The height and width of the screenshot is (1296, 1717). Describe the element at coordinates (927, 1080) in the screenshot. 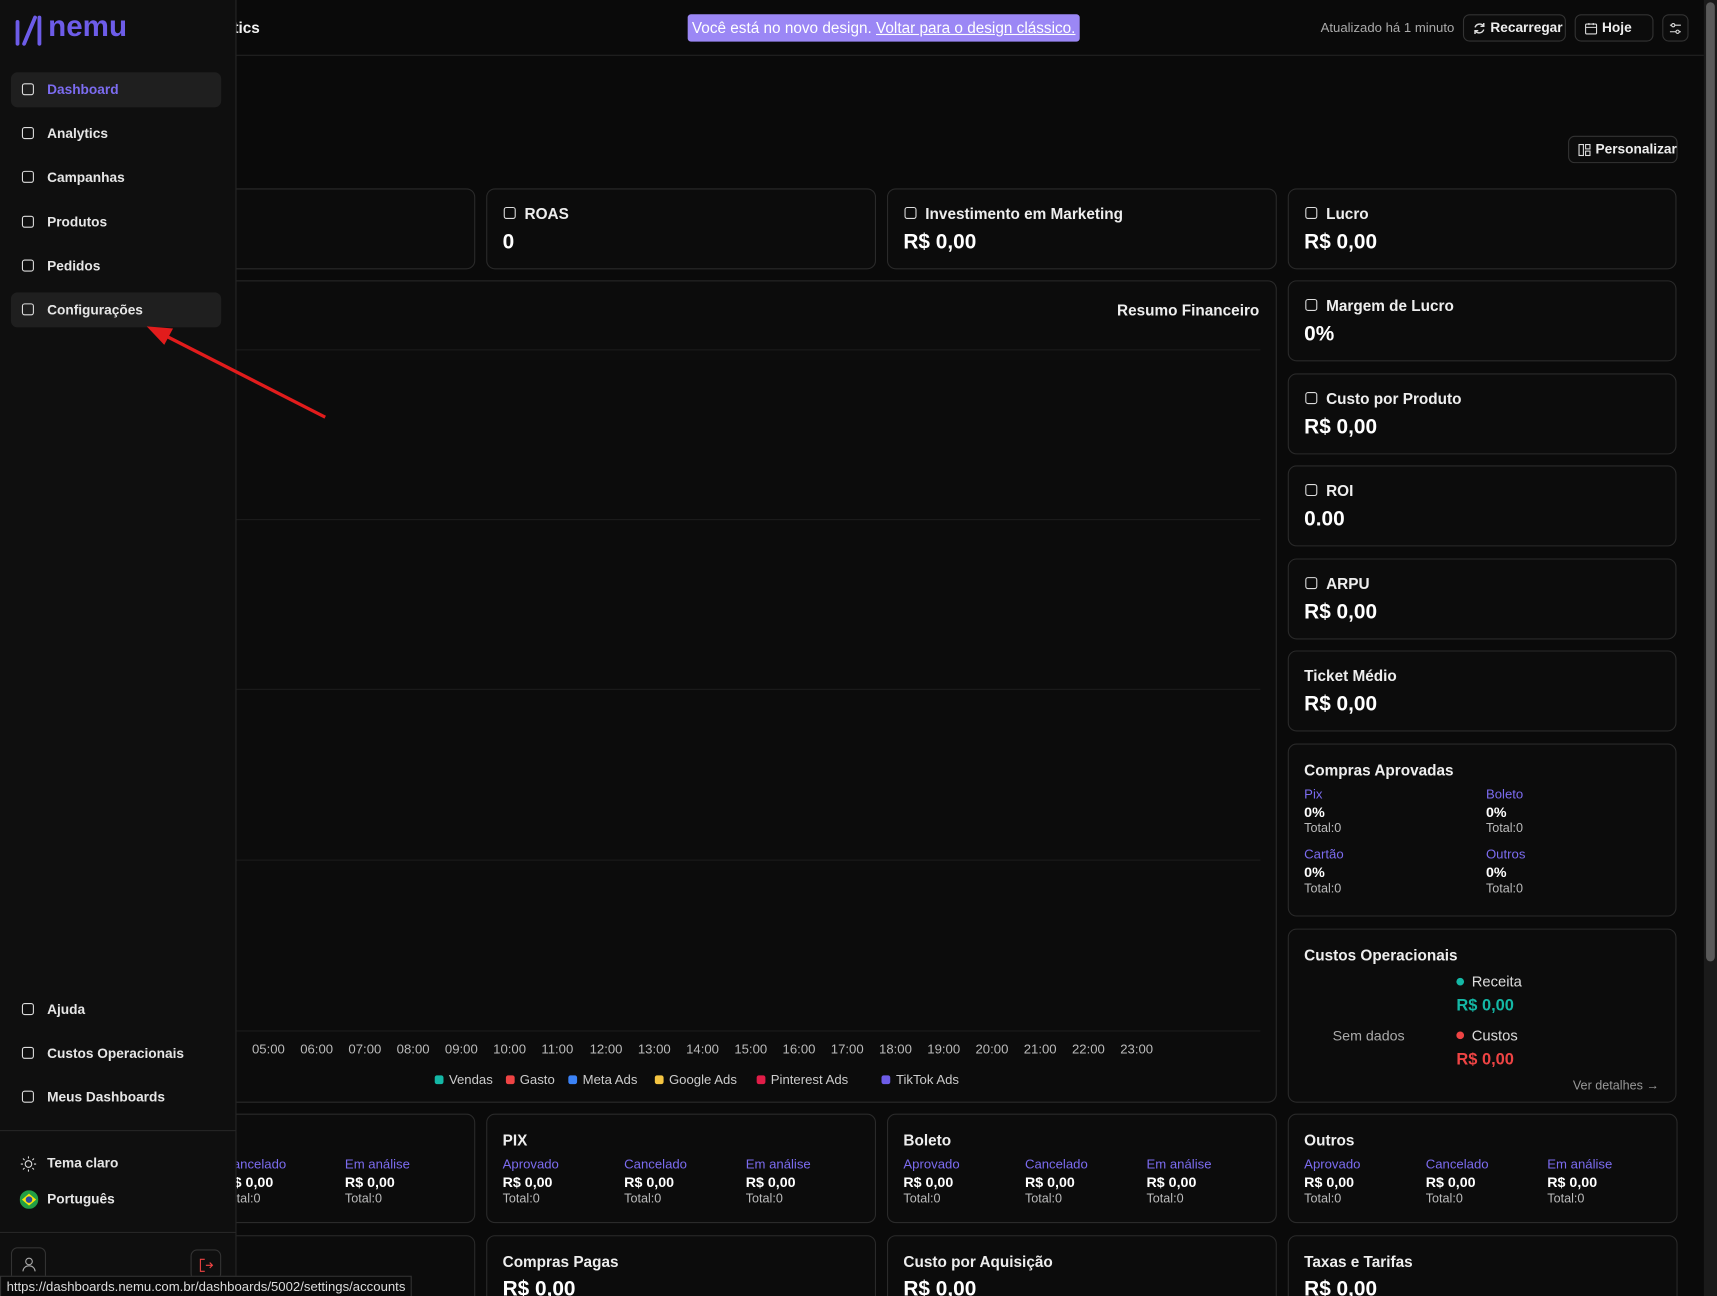

I see `legend-label: TikTok Ads` at that location.